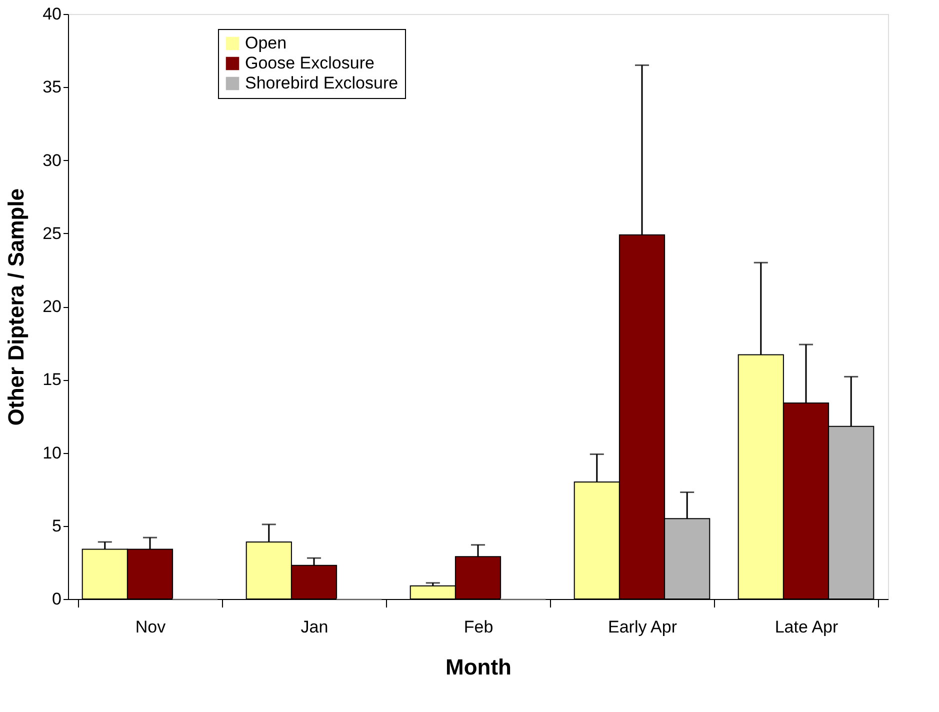 Image resolution: width=939 pixels, height=712 pixels. Describe the element at coordinates (321, 83) in the screenshot. I see `legend-label: Shorebird Exclosure` at that location.